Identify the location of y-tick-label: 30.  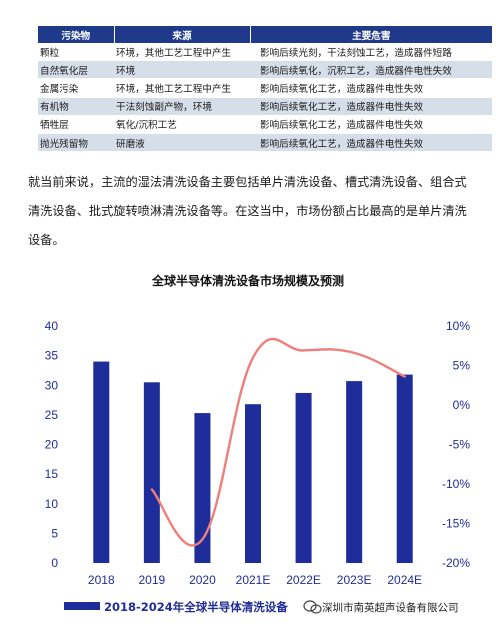
(52, 385).